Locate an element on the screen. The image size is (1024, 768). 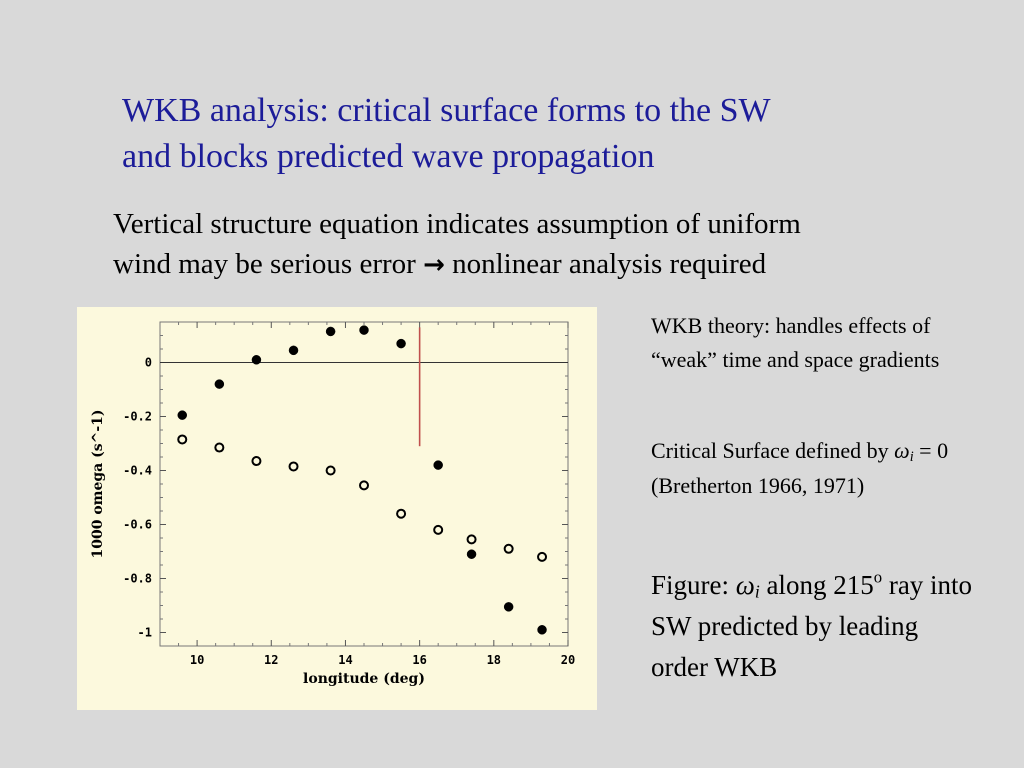
x-tick-label: 16 is located at coordinates (419, 660).